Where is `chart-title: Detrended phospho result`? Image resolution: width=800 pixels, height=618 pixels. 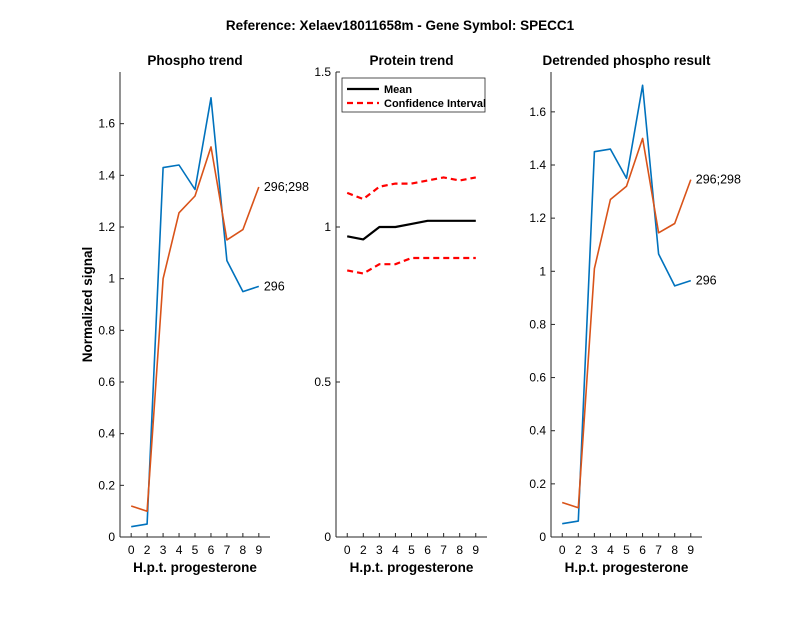 chart-title: Detrended phospho result is located at coordinates (626, 60).